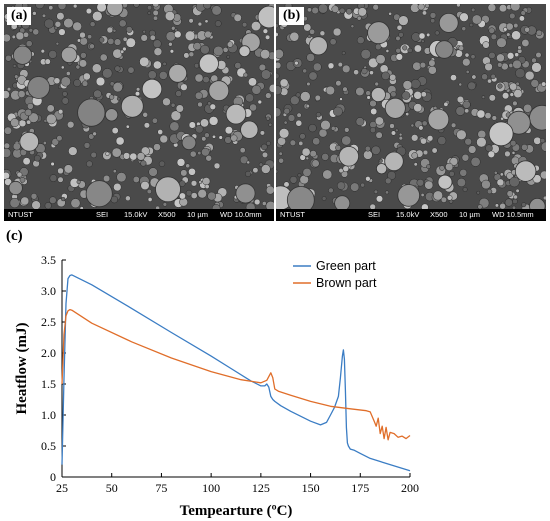  I want to click on y-tick-label: 0, so click(53, 477).